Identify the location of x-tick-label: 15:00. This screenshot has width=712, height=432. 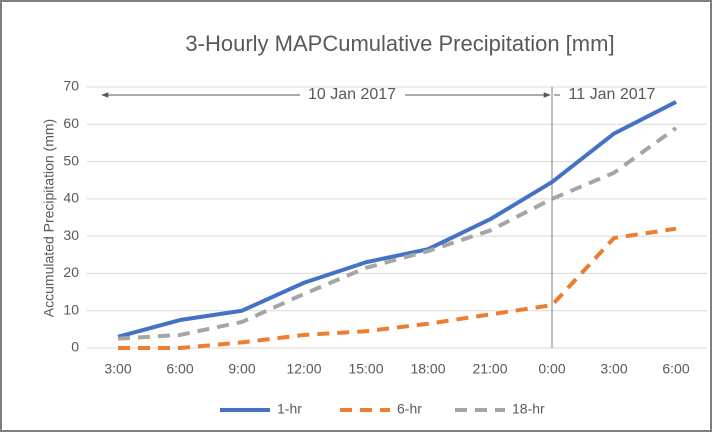
(365, 369).